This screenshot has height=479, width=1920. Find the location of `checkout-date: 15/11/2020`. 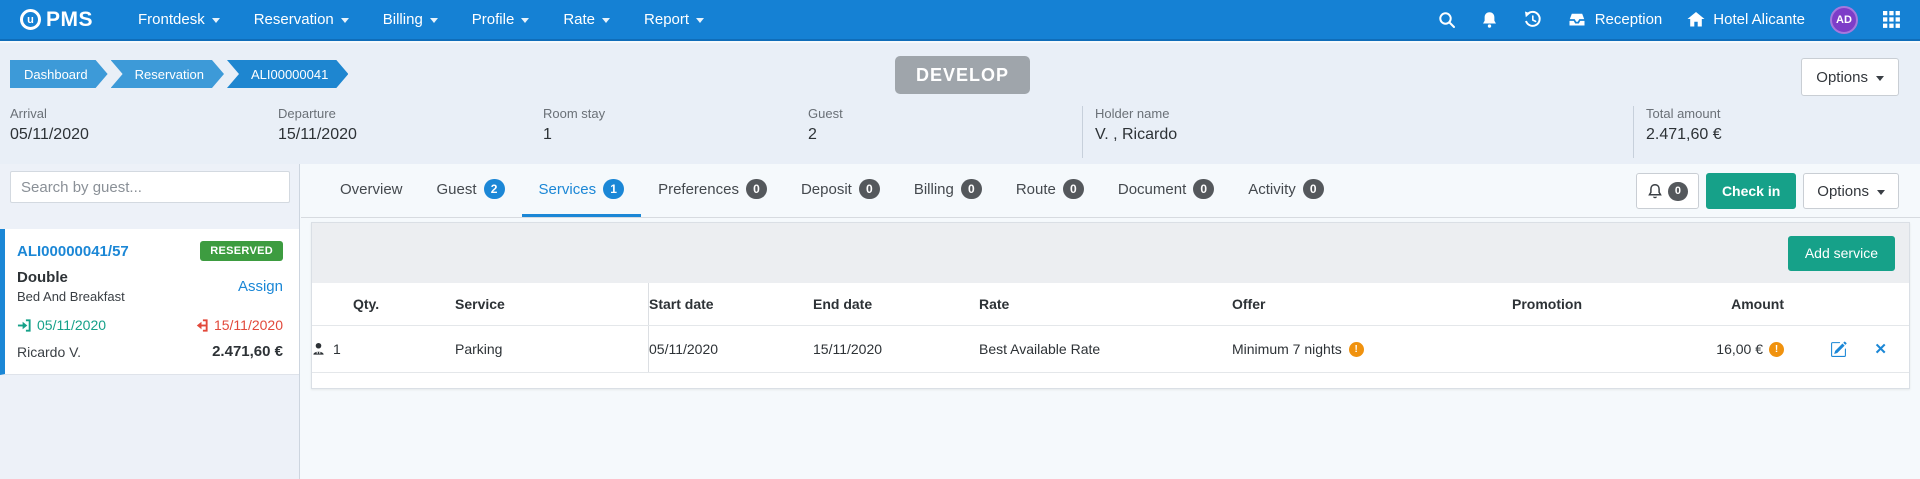

checkout-date: 15/11/2020 is located at coordinates (238, 325).